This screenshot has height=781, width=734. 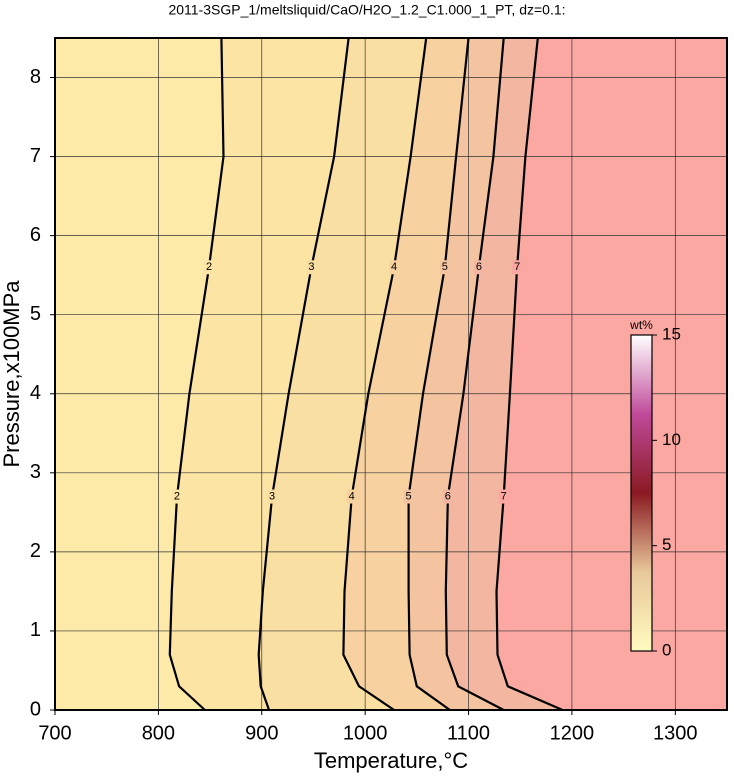 What do you see at coordinates (666, 649) in the screenshot?
I see `colorbar-tick-label: 0` at bounding box center [666, 649].